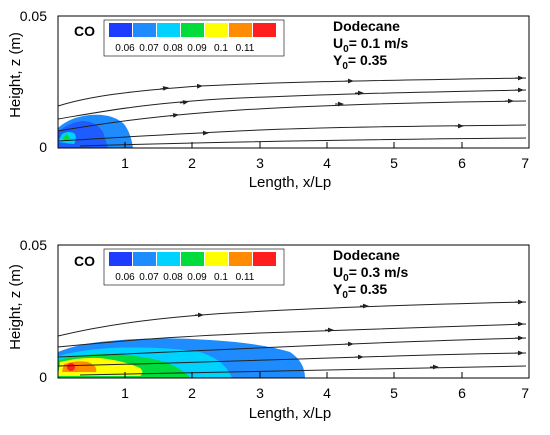 Image resolution: width=550 pixels, height=435 pixels. What do you see at coordinates (33, 16) in the screenshot?
I see `panel-1-ytick-top: 0.05` at bounding box center [33, 16].